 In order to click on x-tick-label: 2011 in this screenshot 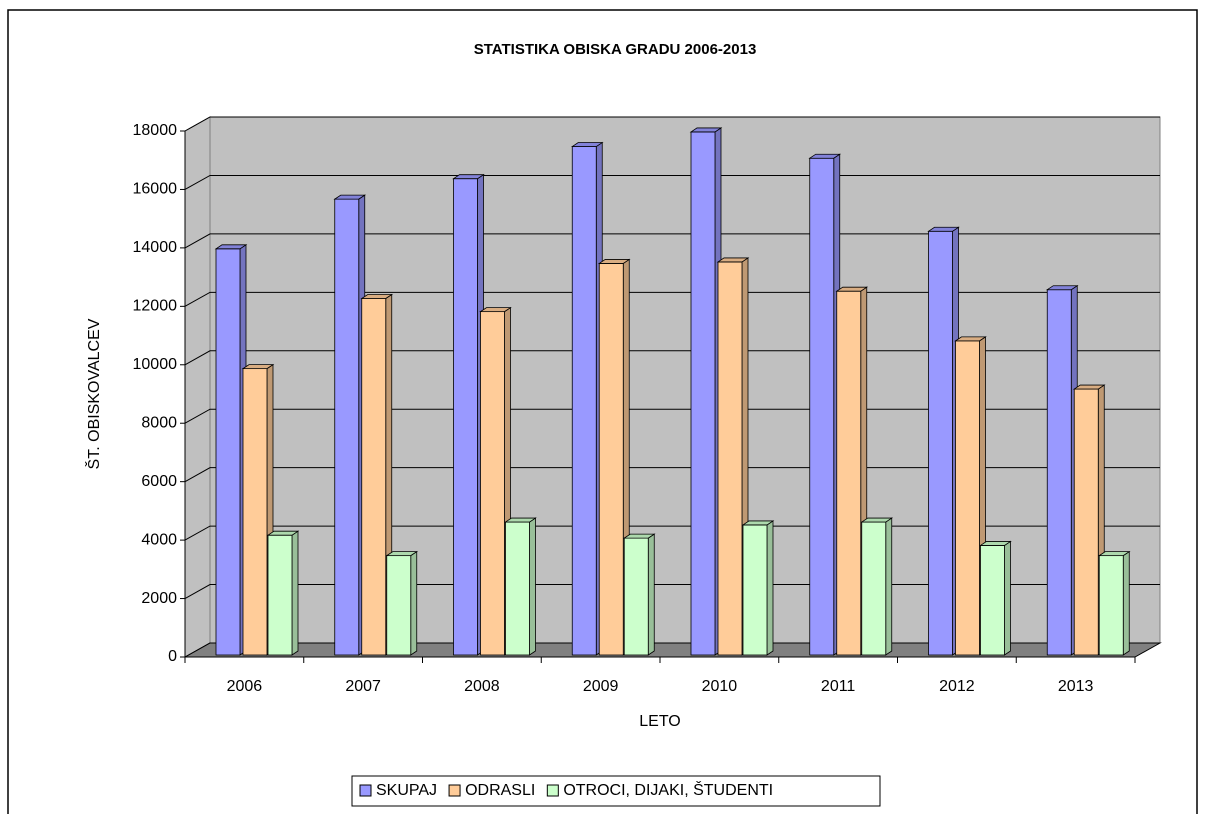, I will do `click(838, 686)`.